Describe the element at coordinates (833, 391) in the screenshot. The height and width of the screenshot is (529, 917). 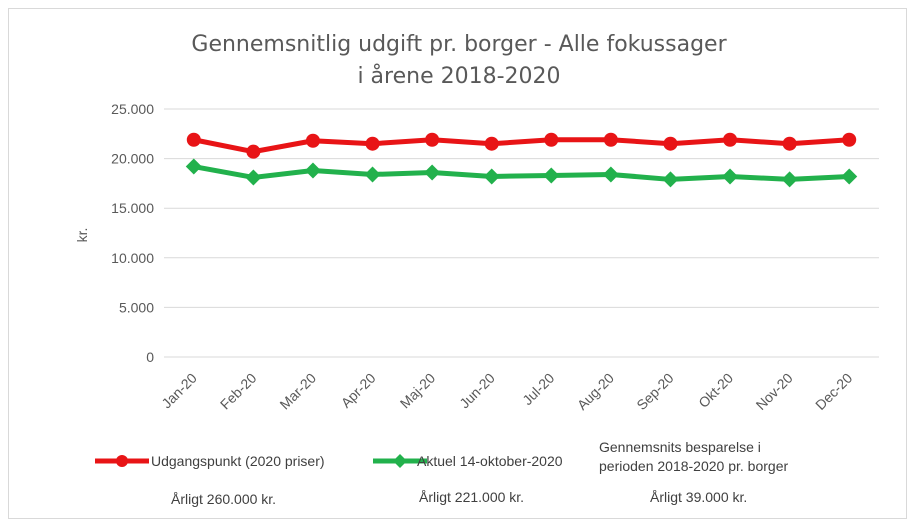
I see `x-tick-label: Dec-20` at that location.